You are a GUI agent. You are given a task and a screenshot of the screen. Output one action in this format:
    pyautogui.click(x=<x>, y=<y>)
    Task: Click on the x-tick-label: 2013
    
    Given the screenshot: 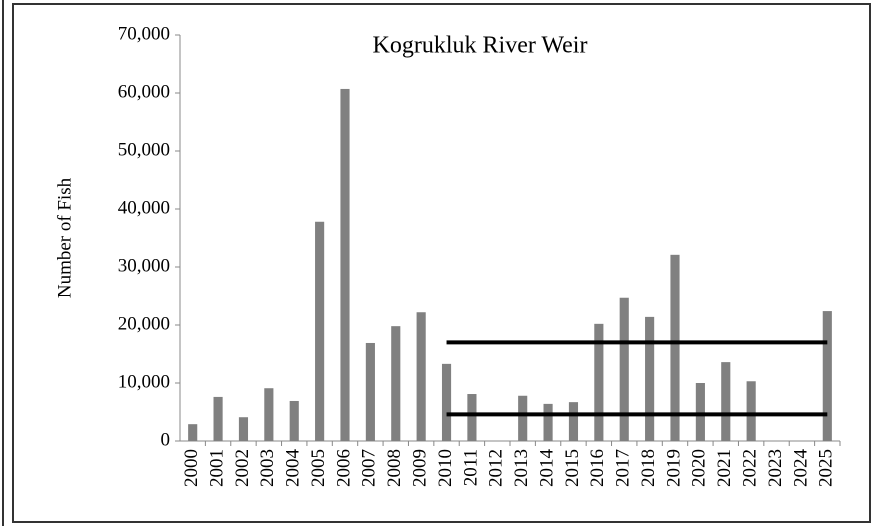 What is the action you would take?
    pyautogui.click(x=521, y=468)
    